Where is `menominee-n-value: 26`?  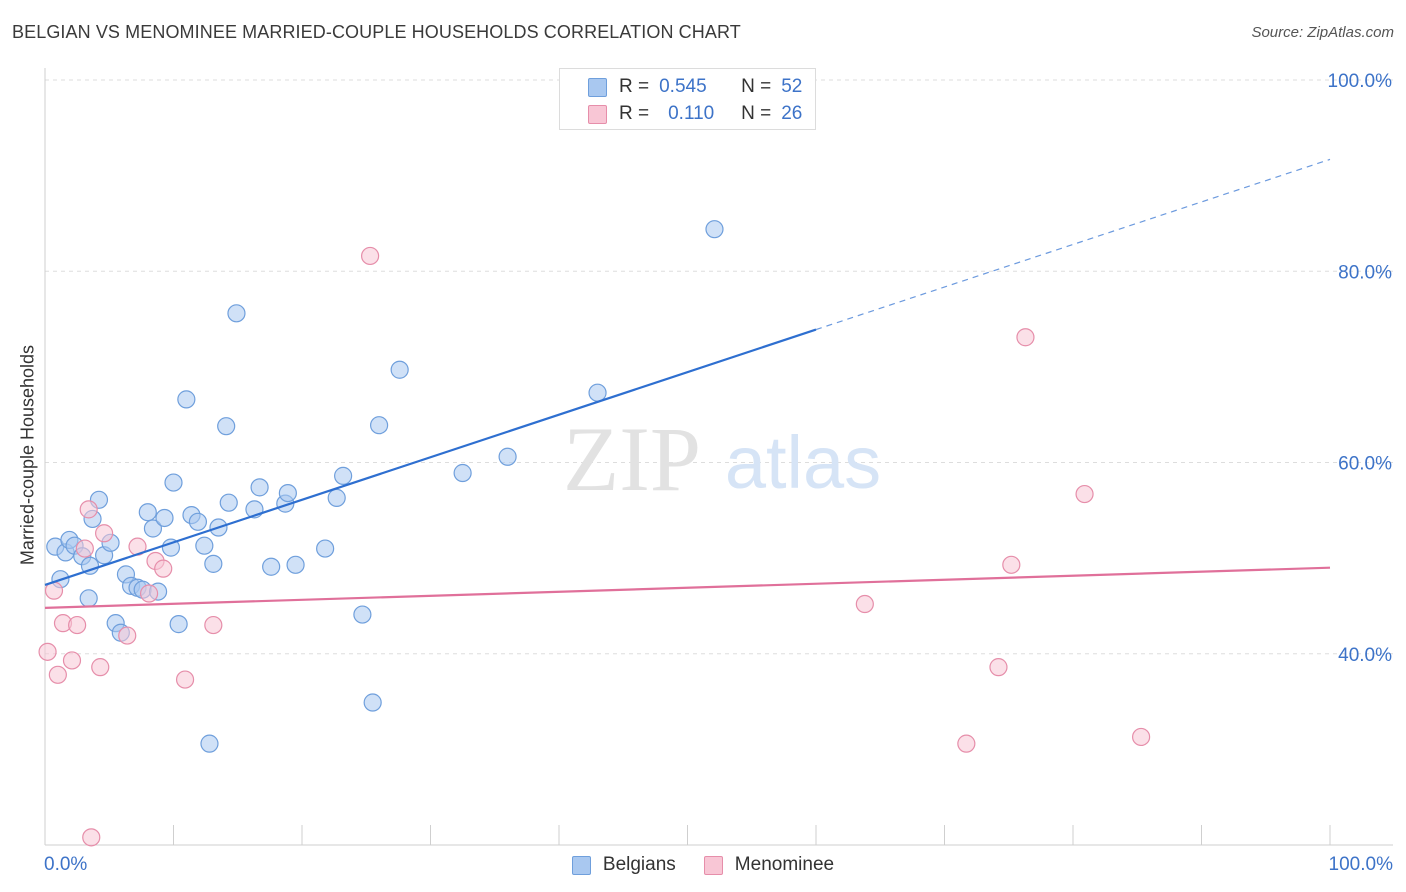
menominee-n-value: 26 is located at coordinates (792, 113).